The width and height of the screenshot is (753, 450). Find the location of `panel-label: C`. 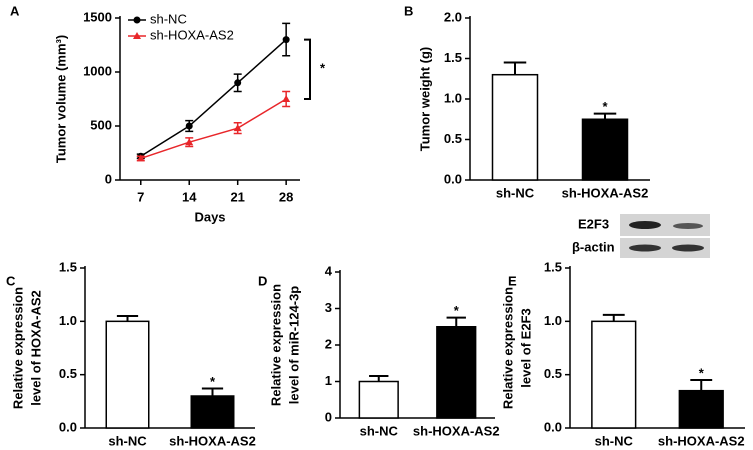

panel-label: C is located at coordinates (11, 280).